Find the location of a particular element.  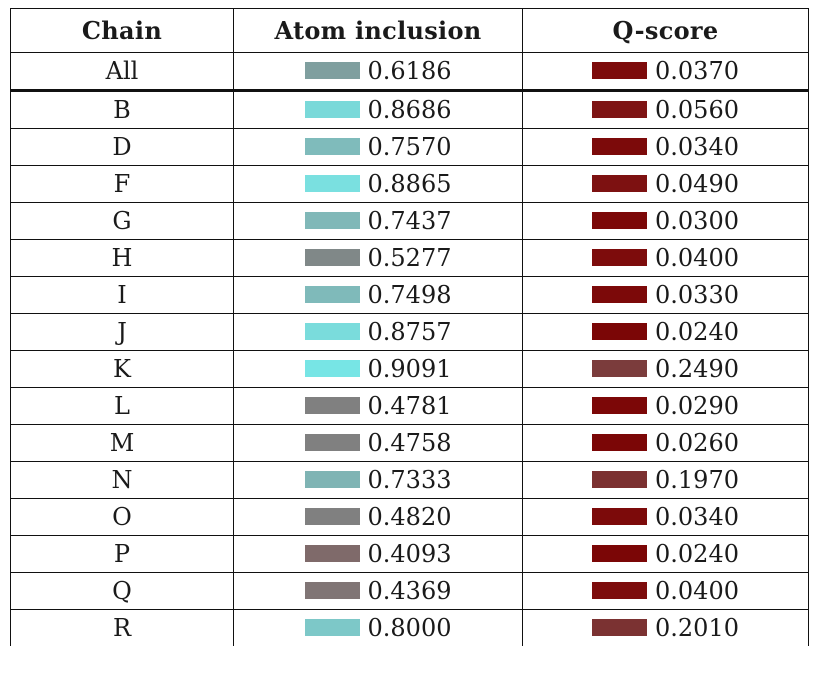

atom-inclusion-content: 0.7437 is located at coordinates (378, 220).